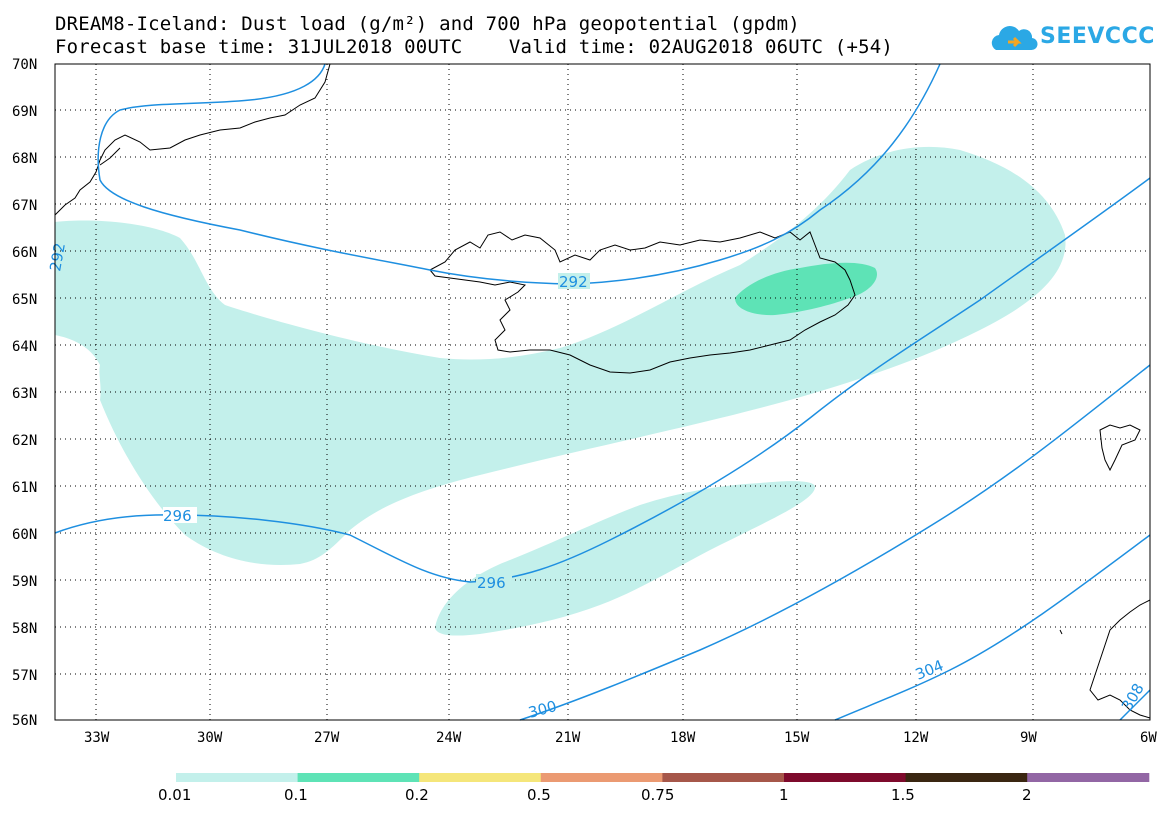  Describe the element at coordinates (903, 795) in the screenshot. I see `colorbar-label: 1.5` at that location.